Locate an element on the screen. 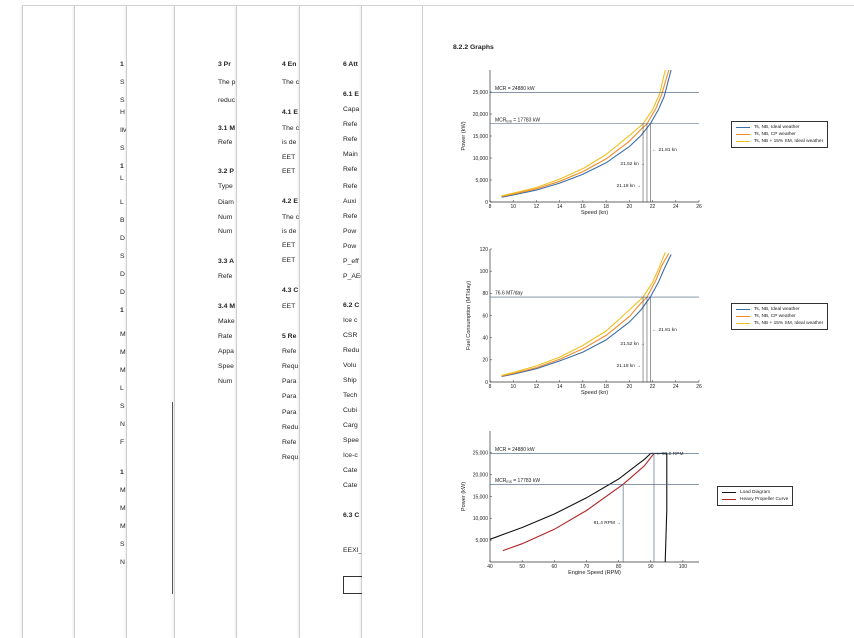 Image resolution: width=854 pixels, height=638 pixels. legend-label: Ts, NB, CP weather is located at coordinates (775, 134).